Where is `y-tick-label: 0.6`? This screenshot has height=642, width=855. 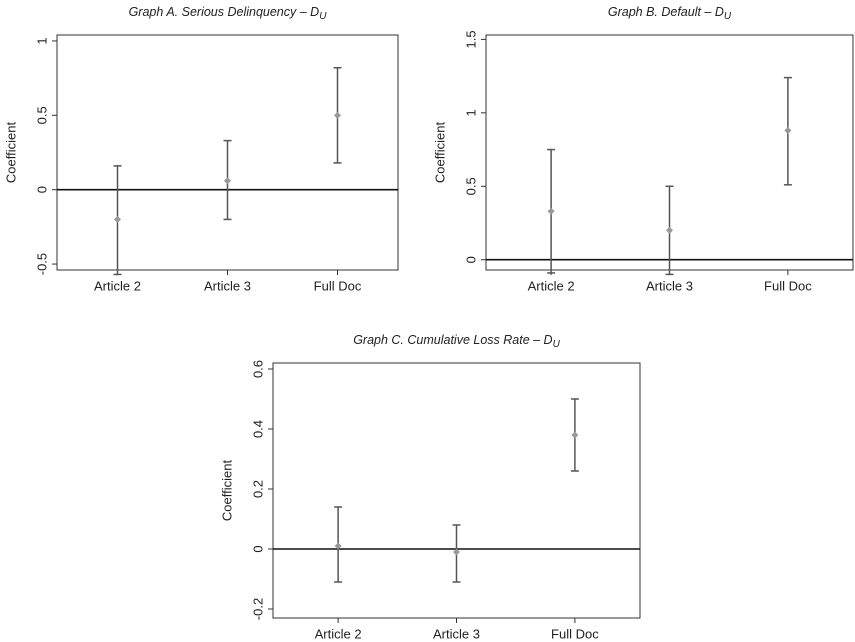 y-tick-label: 0.6 is located at coordinates (257, 369).